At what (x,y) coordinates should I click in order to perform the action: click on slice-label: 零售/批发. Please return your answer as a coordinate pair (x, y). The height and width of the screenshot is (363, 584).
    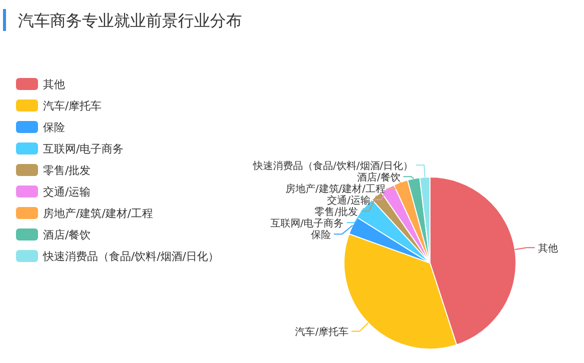
    Looking at the image, I should click on (336, 212).